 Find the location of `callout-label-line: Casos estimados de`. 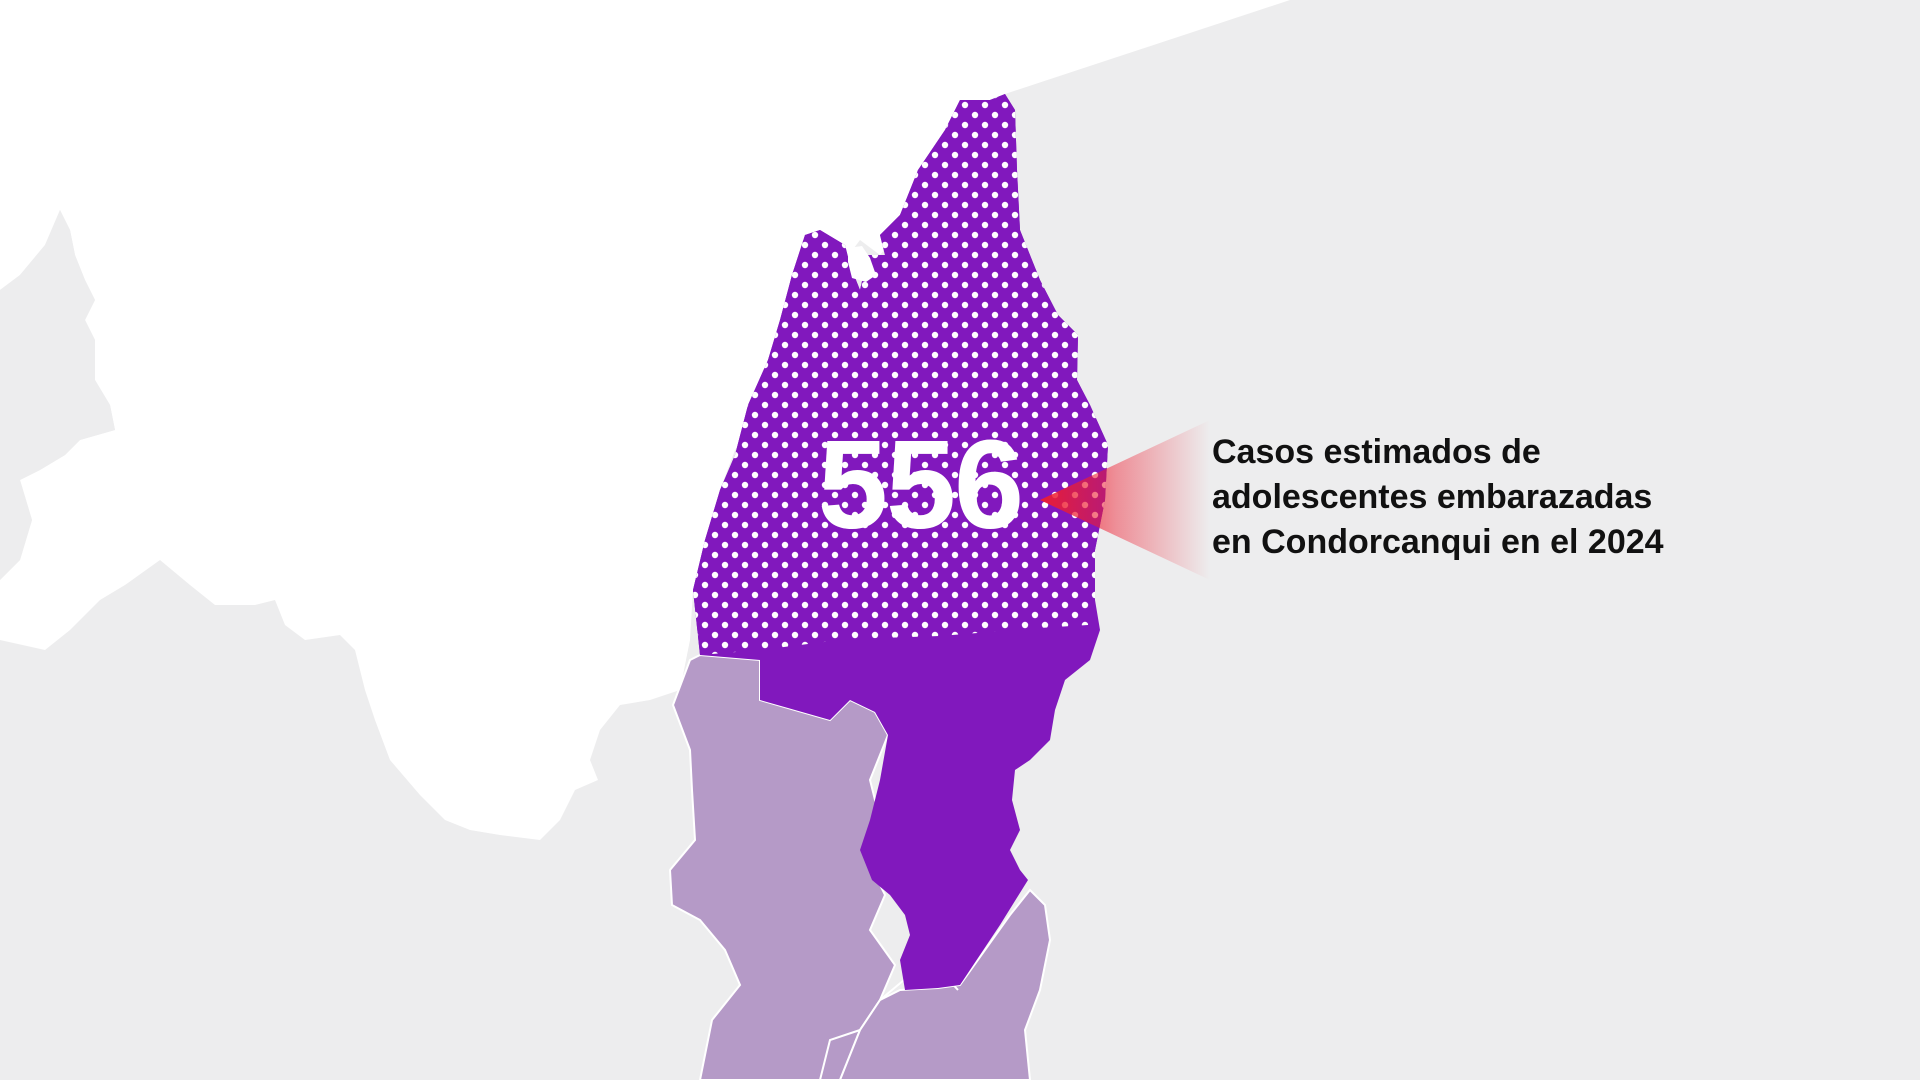

callout-label-line: Casos estimados de is located at coordinates (1376, 452).